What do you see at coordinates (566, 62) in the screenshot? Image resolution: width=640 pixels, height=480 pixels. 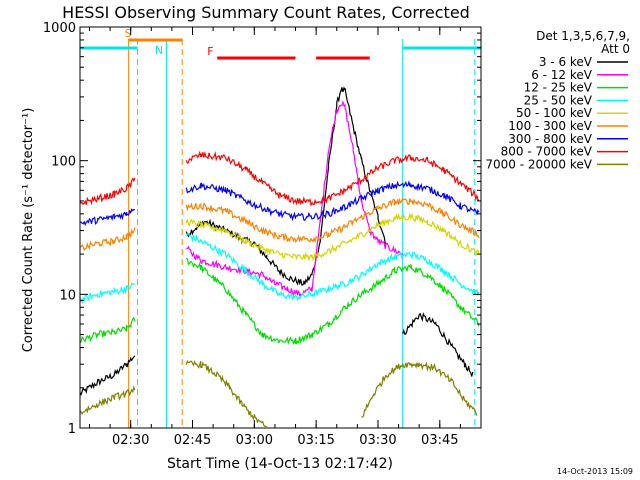 I see `legend-label: 3 - 6 keV` at bounding box center [566, 62].